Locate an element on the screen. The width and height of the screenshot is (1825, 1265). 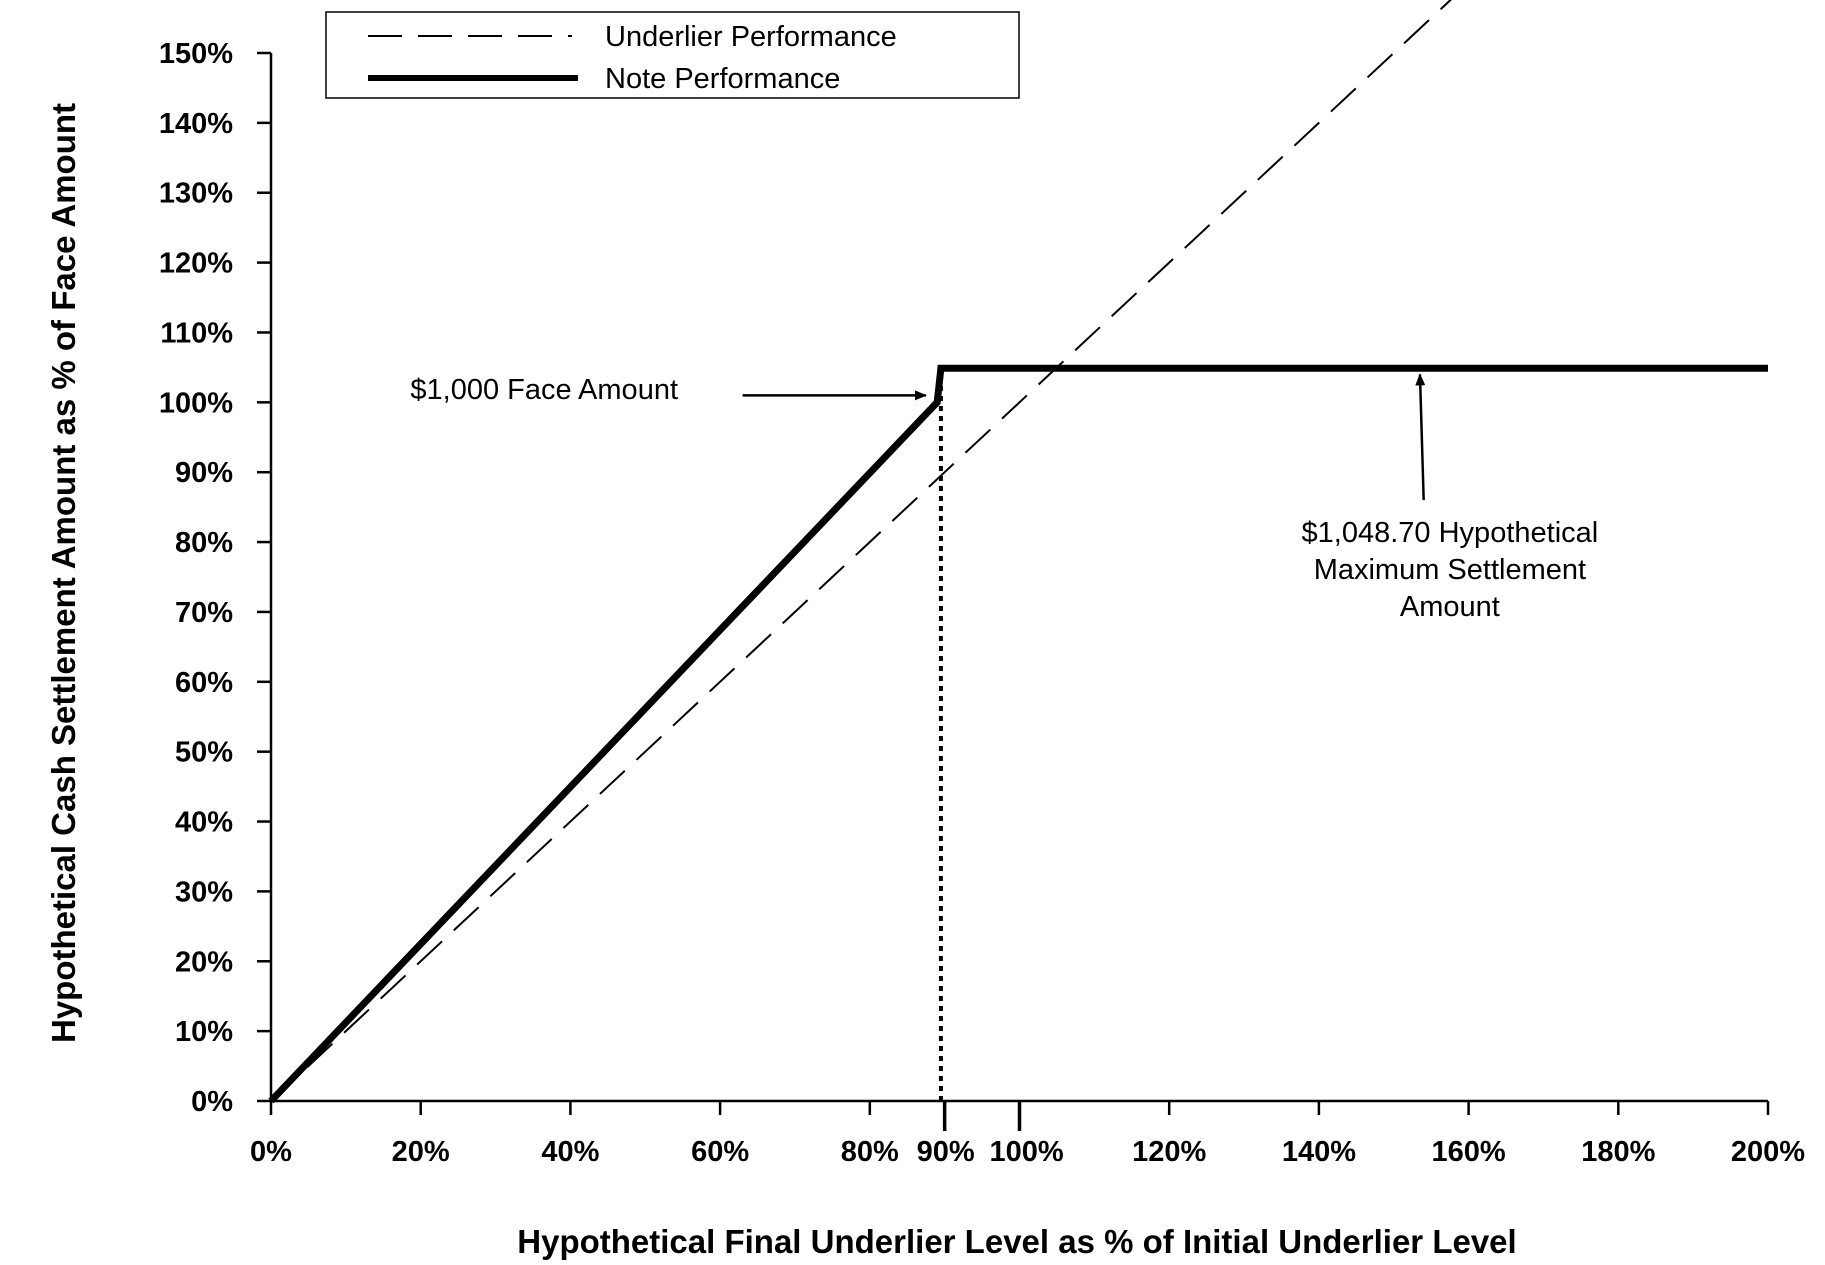
y-tick-label: 30% is located at coordinates (204, 892).